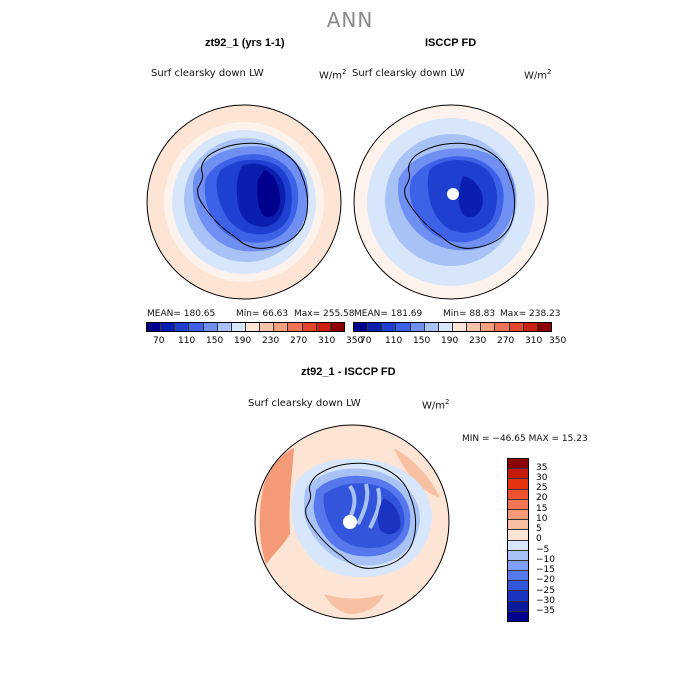 The height and width of the screenshot is (700, 700). Describe the element at coordinates (388, 314) in the screenshot. I see `right-mean-stat: MEAN= 181.69` at that location.